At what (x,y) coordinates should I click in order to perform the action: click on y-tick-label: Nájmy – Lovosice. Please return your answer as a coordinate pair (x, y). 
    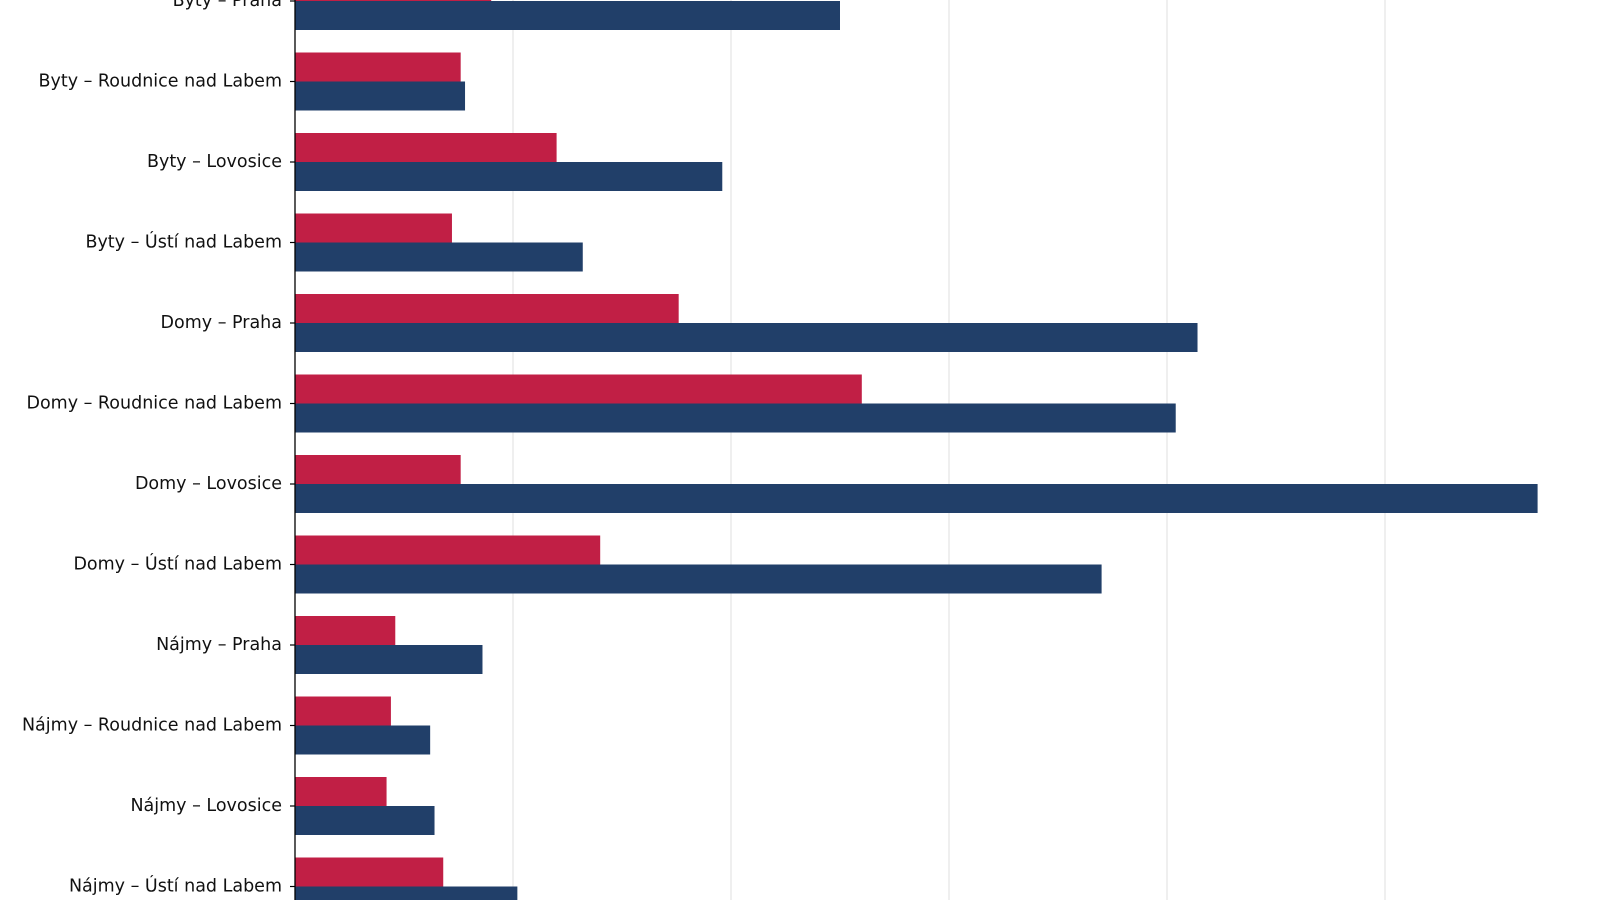
    Looking at the image, I should click on (206, 806).